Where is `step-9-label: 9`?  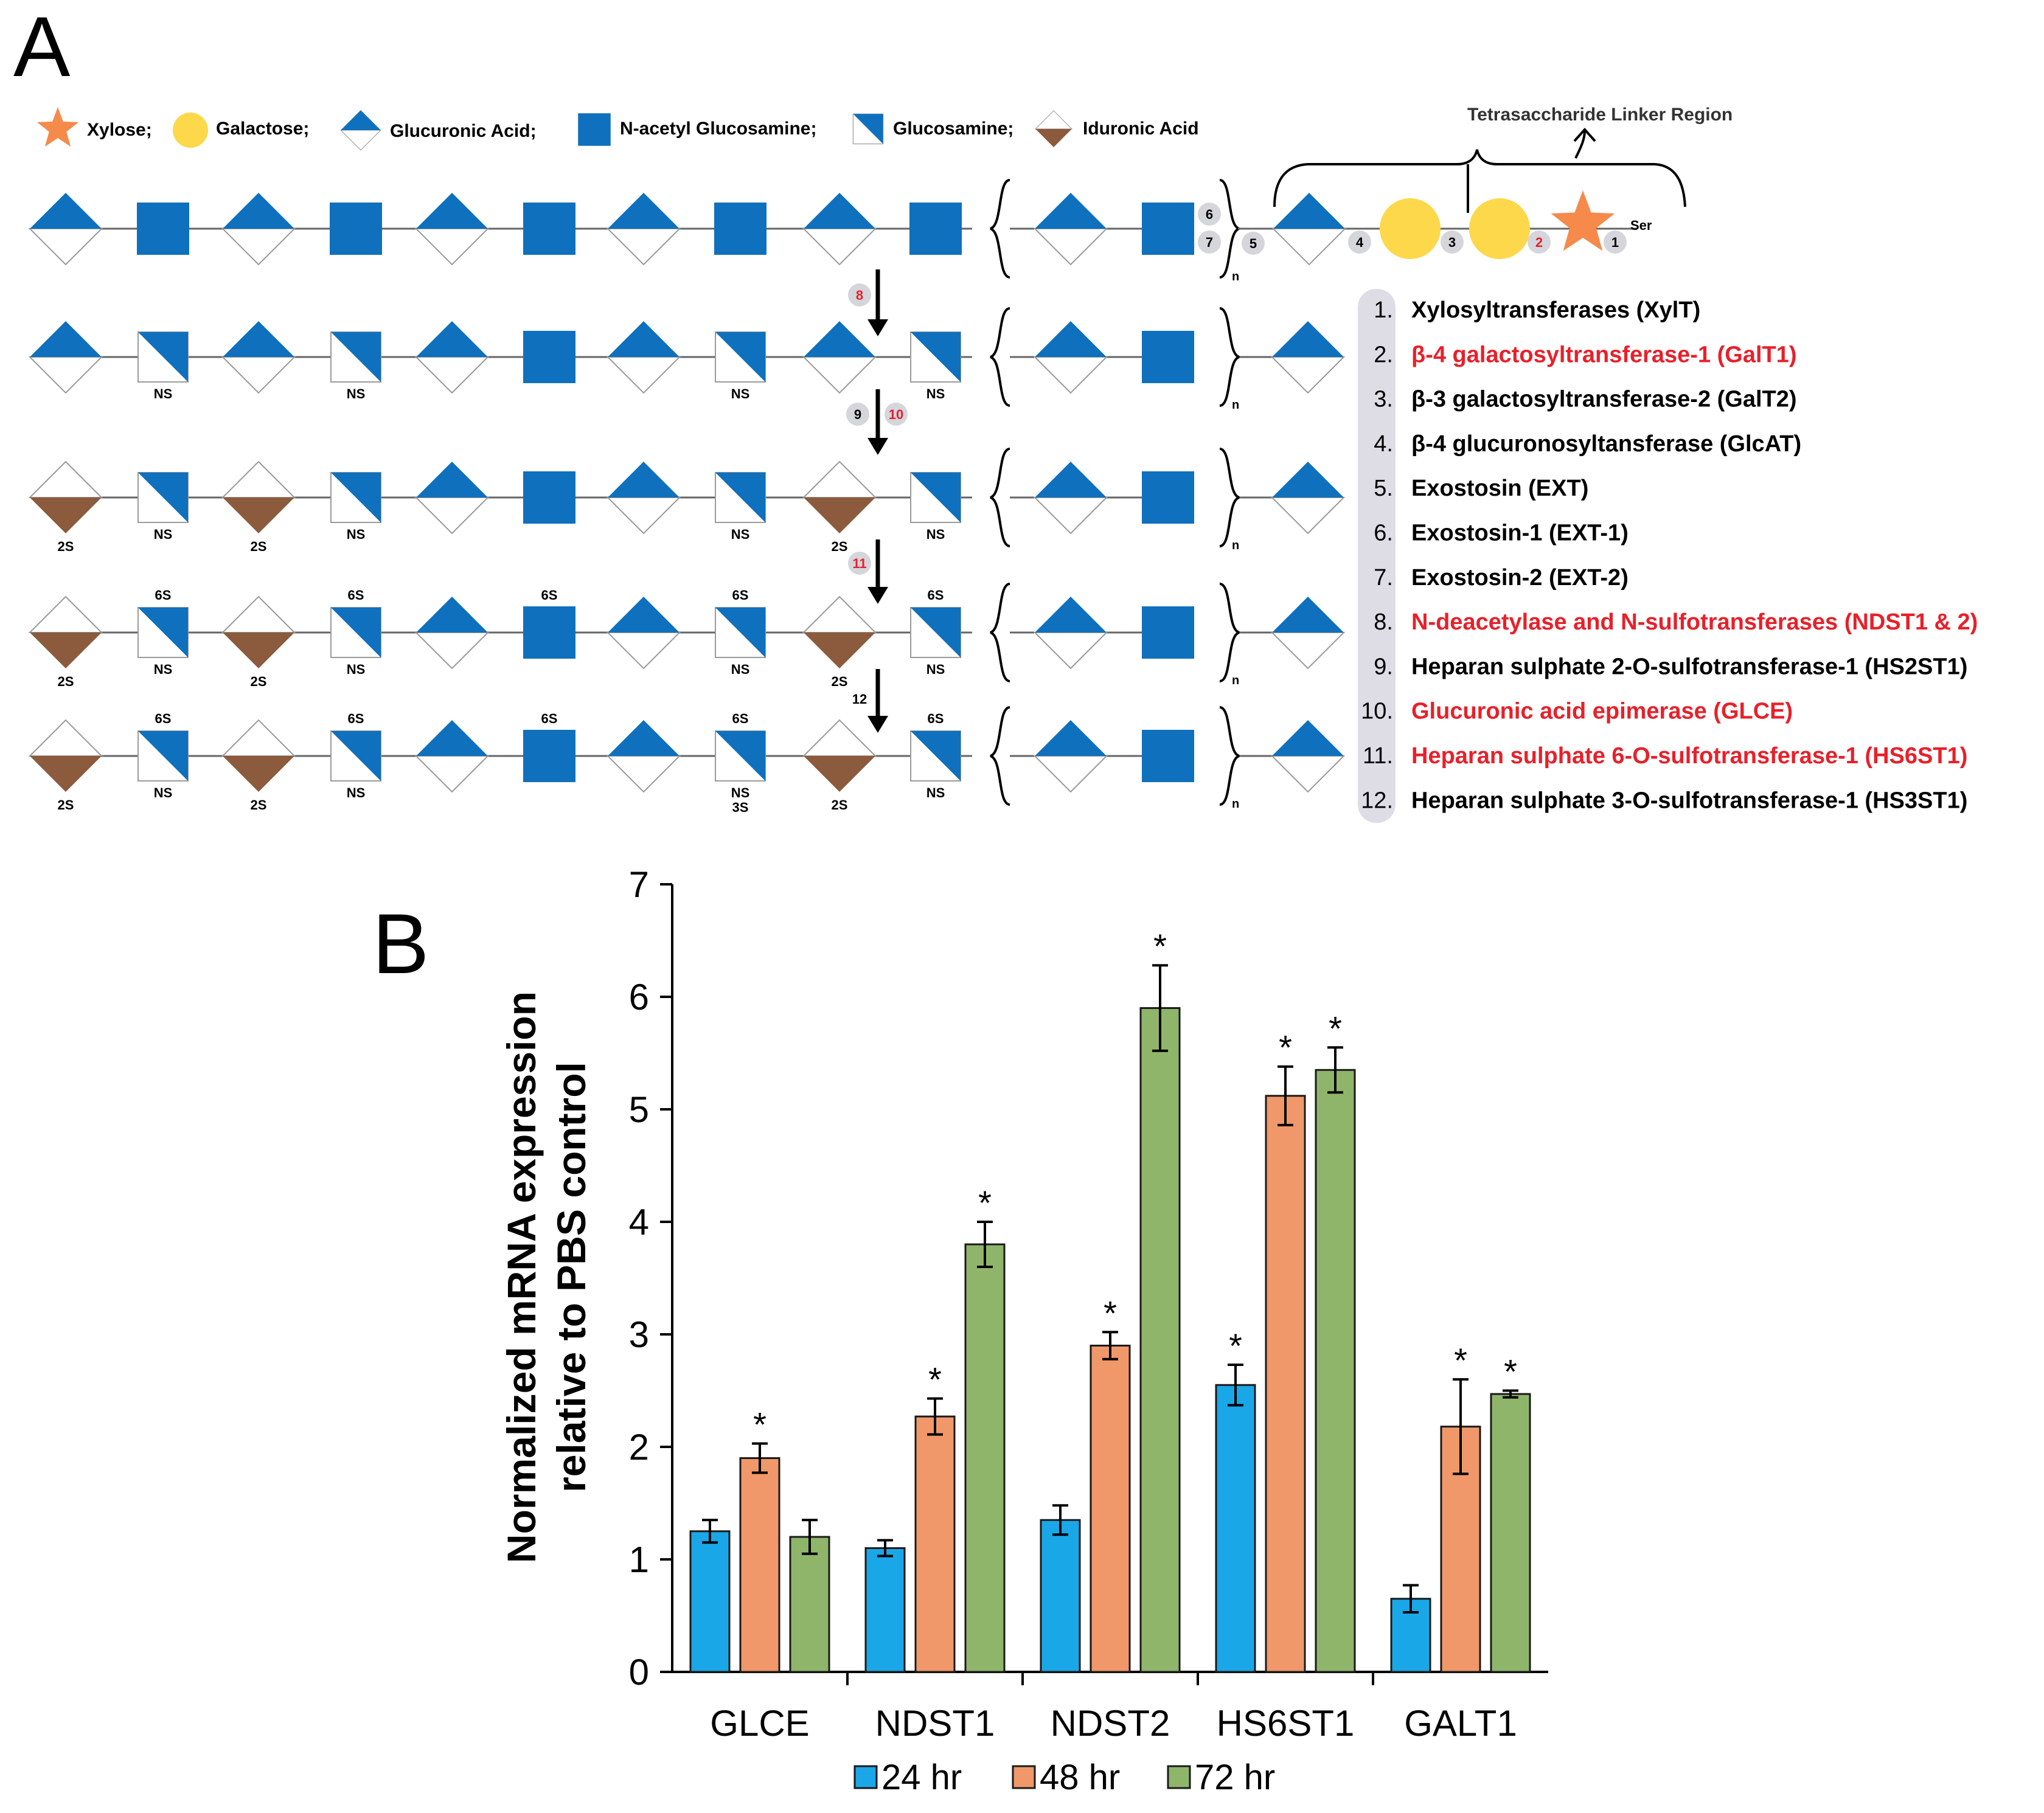
step-9-label: 9 is located at coordinates (857, 414).